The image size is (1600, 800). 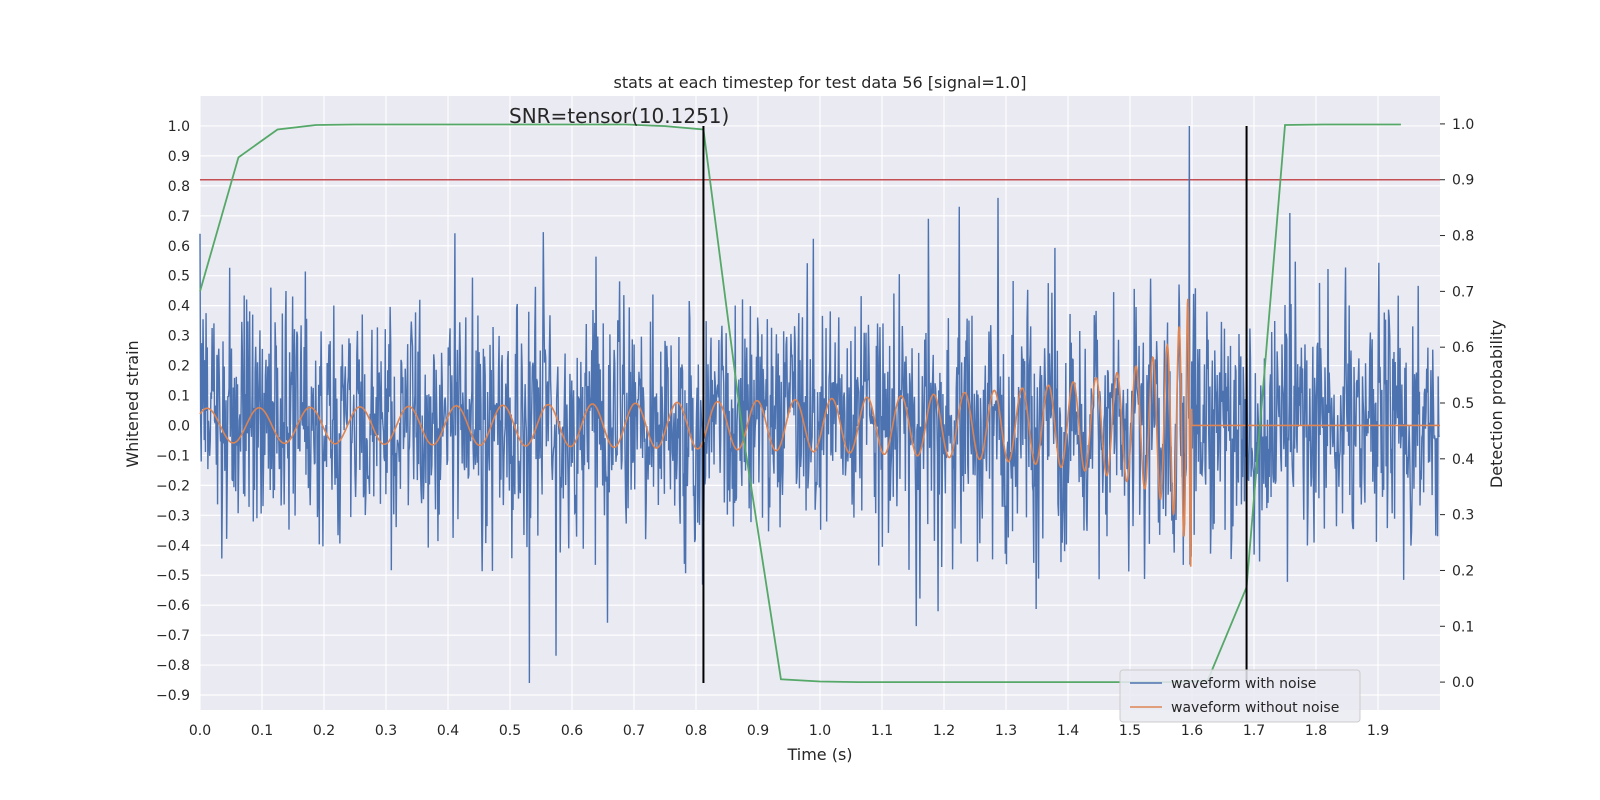 What do you see at coordinates (1463, 627) in the screenshot?
I see `y-right-tick-label: 0.1` at bounding box center [1463, 627].